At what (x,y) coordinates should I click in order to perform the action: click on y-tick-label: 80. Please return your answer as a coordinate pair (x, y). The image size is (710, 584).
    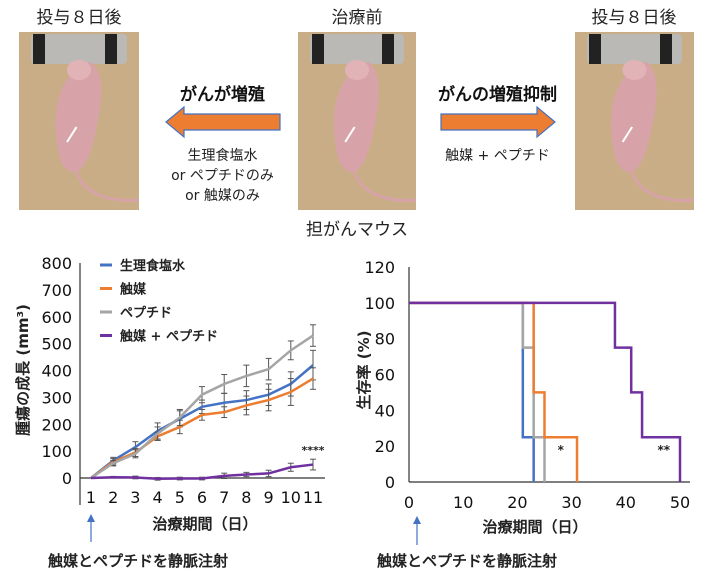
    Looking at the image, I should click on (385, 339).